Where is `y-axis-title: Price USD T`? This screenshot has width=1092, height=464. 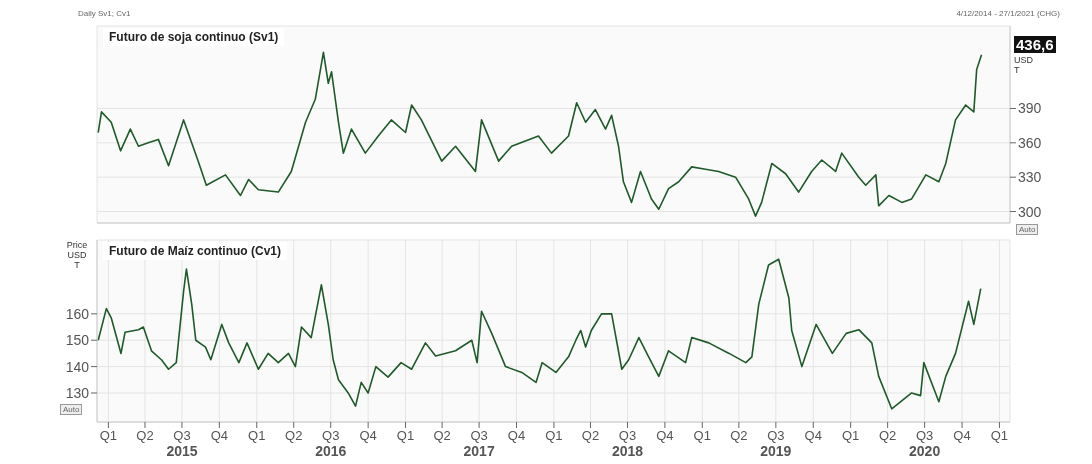
y-axis-title: Price USD T is located at coordinates (77, 255).